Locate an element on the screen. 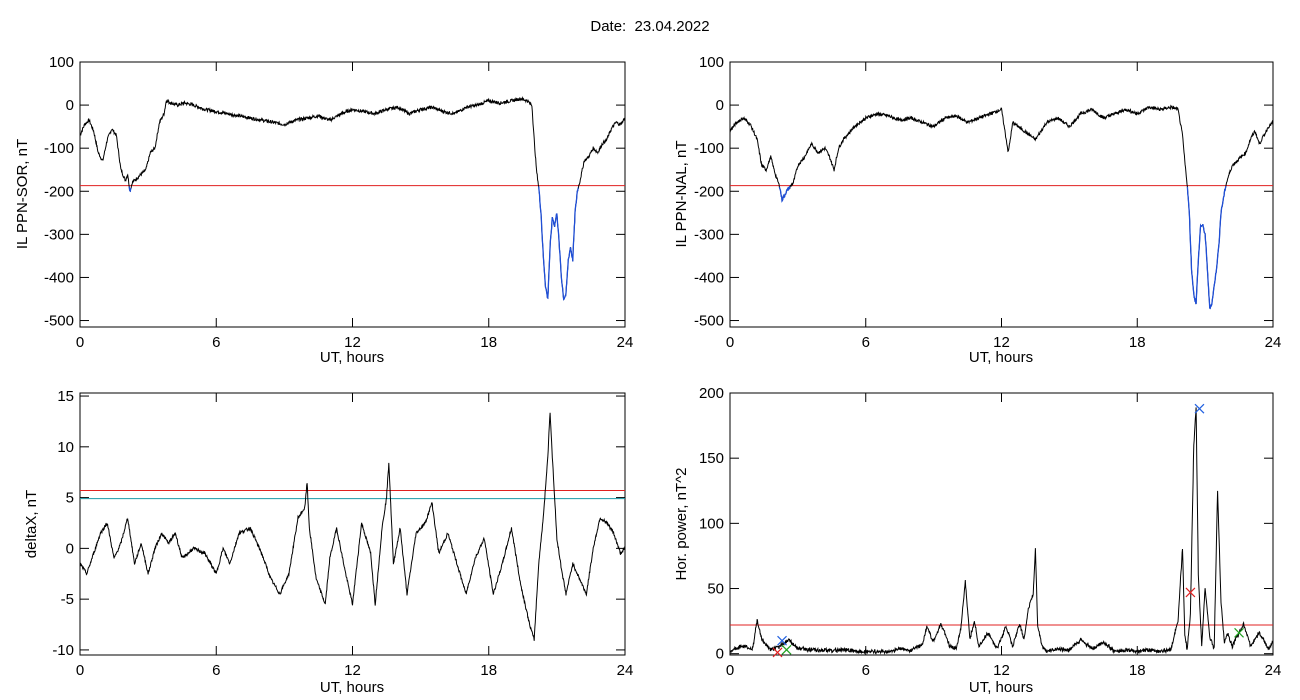  y-tick-label: 150 is located at coordinates (711, 458).